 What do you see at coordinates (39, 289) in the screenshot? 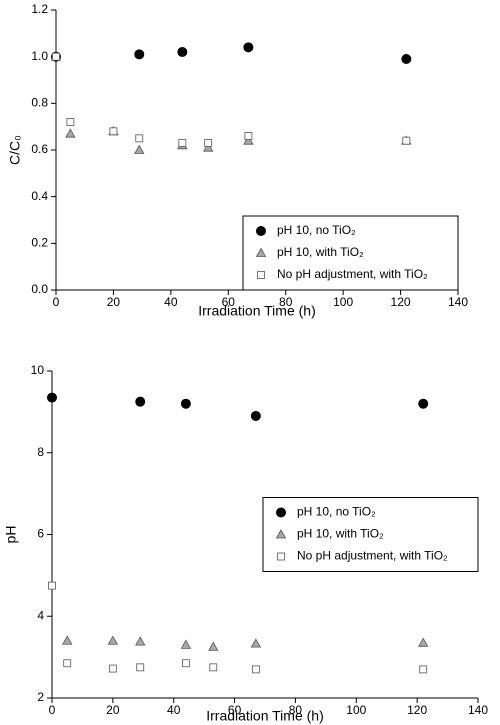
I see `y-tick-label: 0.0` at bounding box center [39, 289].